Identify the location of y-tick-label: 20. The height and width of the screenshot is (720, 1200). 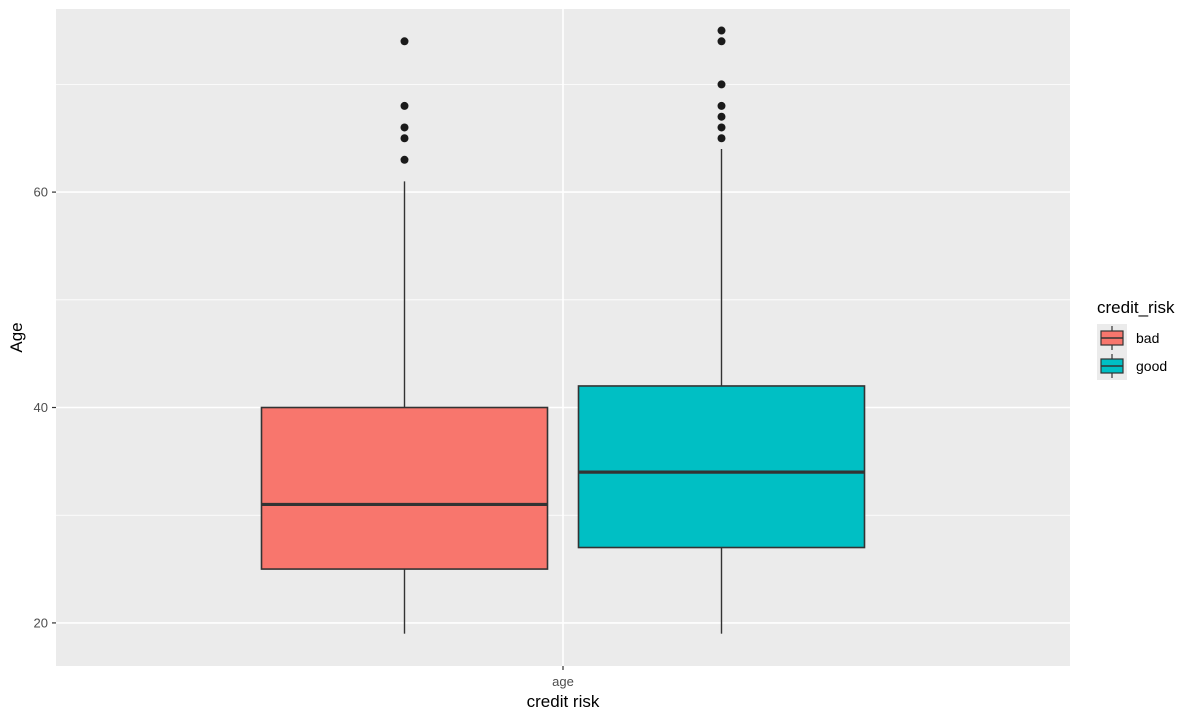
(41, 622).